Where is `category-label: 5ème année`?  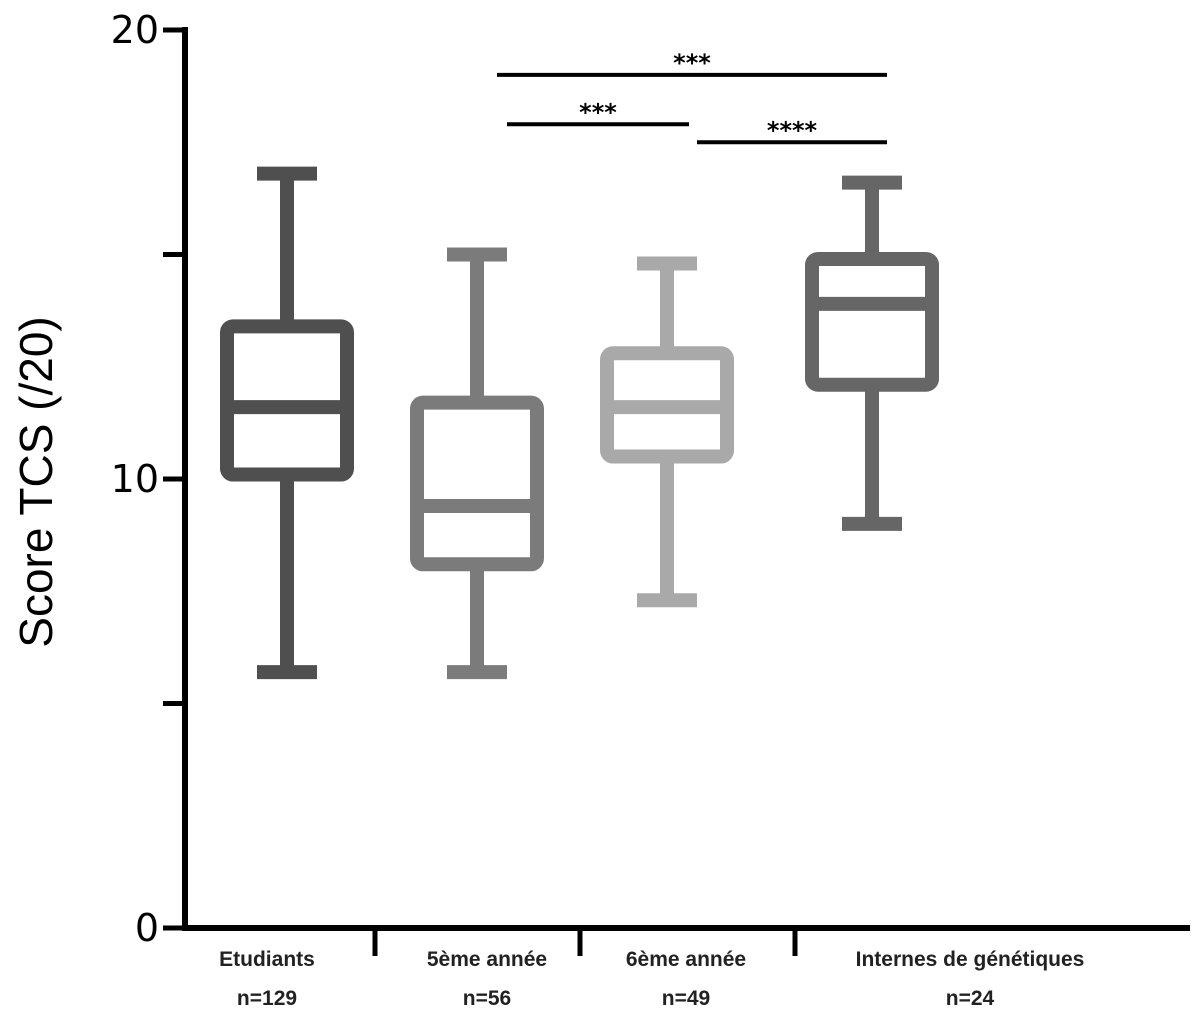
category-label: 5ème année is located at coordinates (487, 959).